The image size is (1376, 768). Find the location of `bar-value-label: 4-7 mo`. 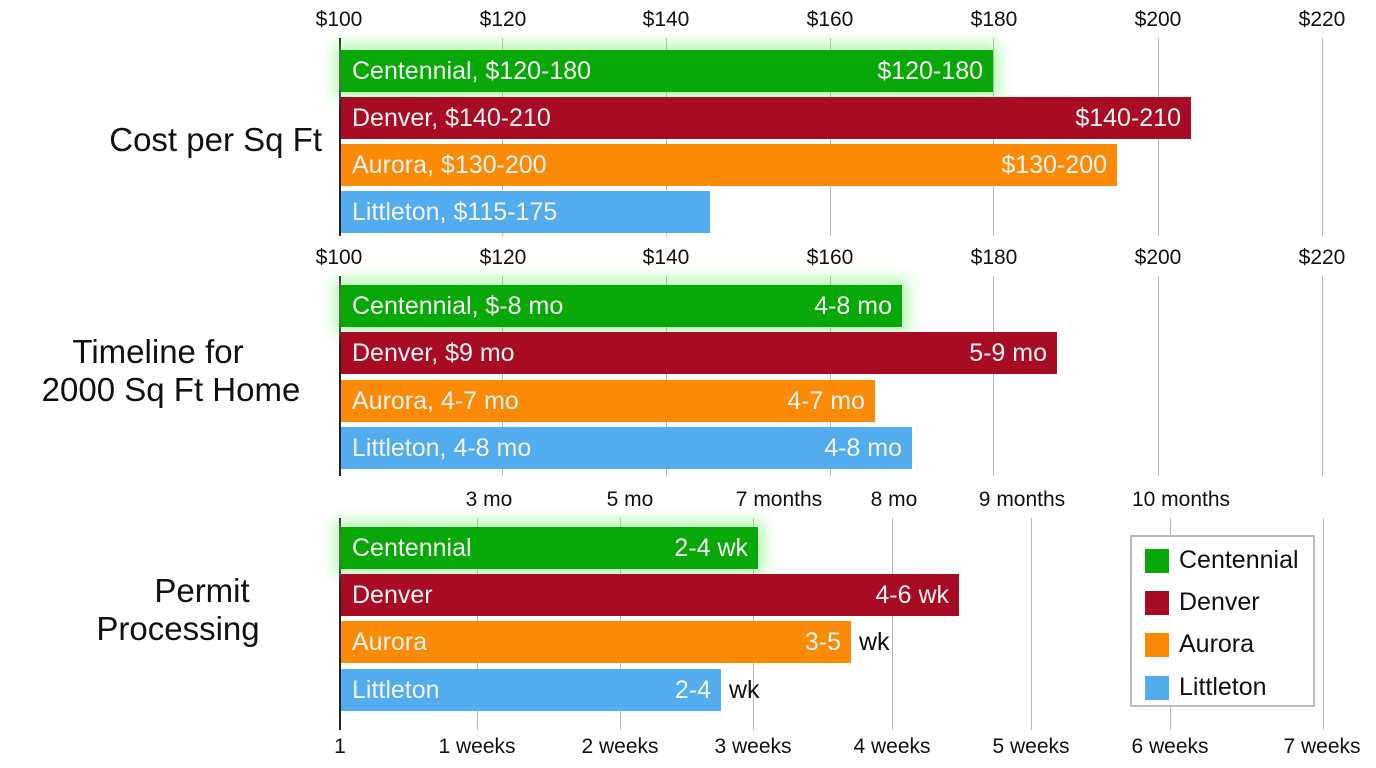

bar-value-label: 4-7 mo is located at coordinates (826, 400).